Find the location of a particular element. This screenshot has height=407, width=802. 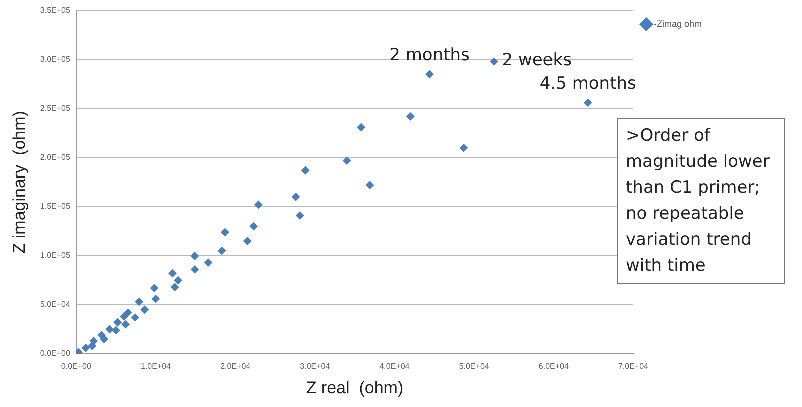

x-tick-label: 1.0E+04 is located at coordinates (156, 367).